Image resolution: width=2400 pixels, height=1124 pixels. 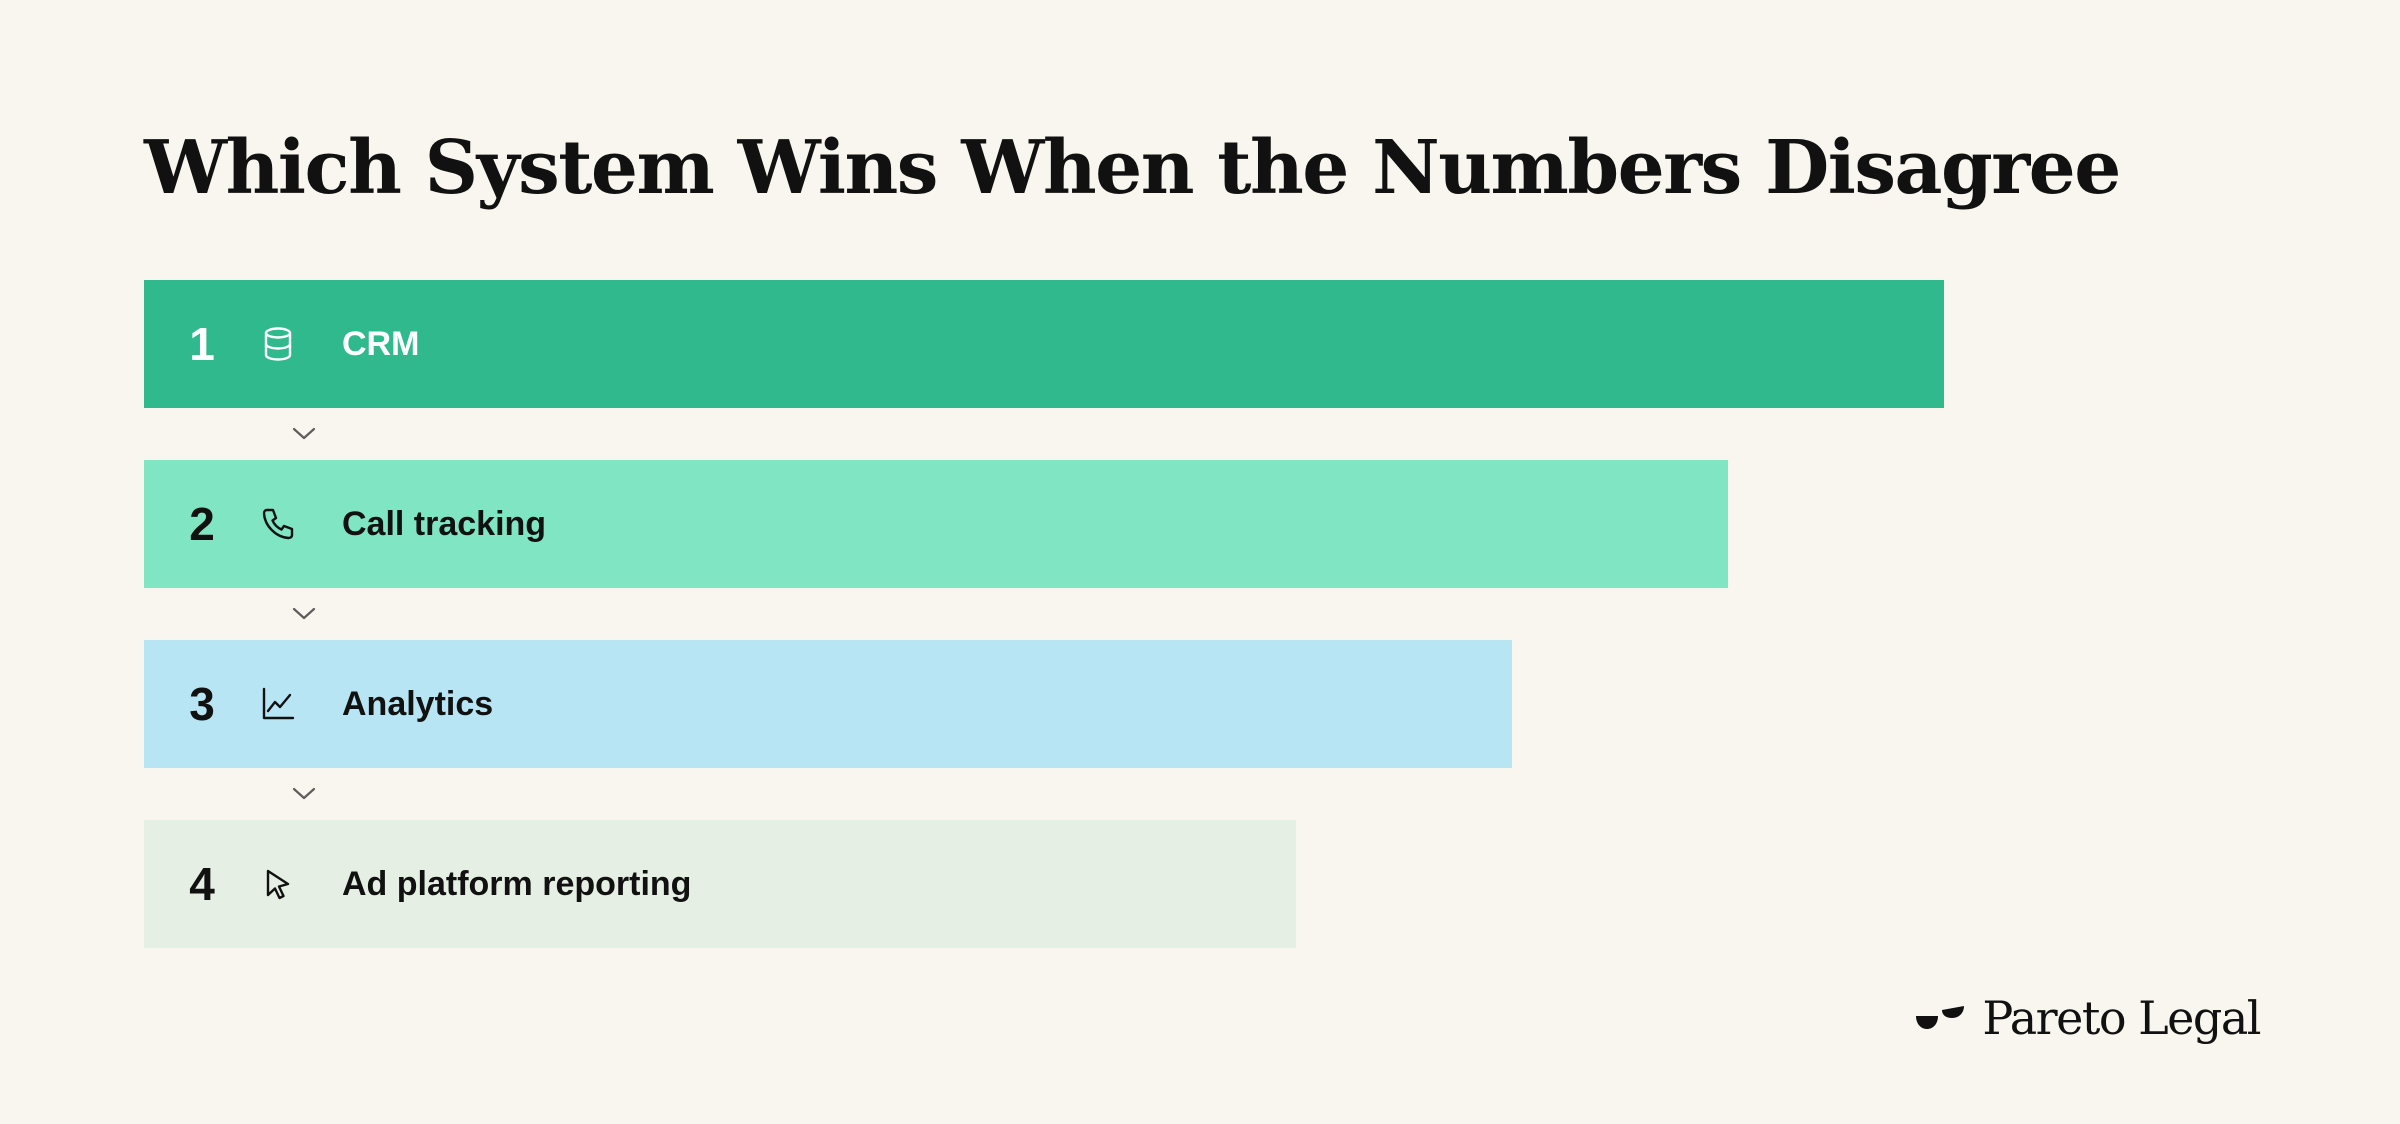 What do you see at coordinates (517, 884) in the screenshot?
I see `tier-label: Ad platform reporting` at bounding box center [517, 884].